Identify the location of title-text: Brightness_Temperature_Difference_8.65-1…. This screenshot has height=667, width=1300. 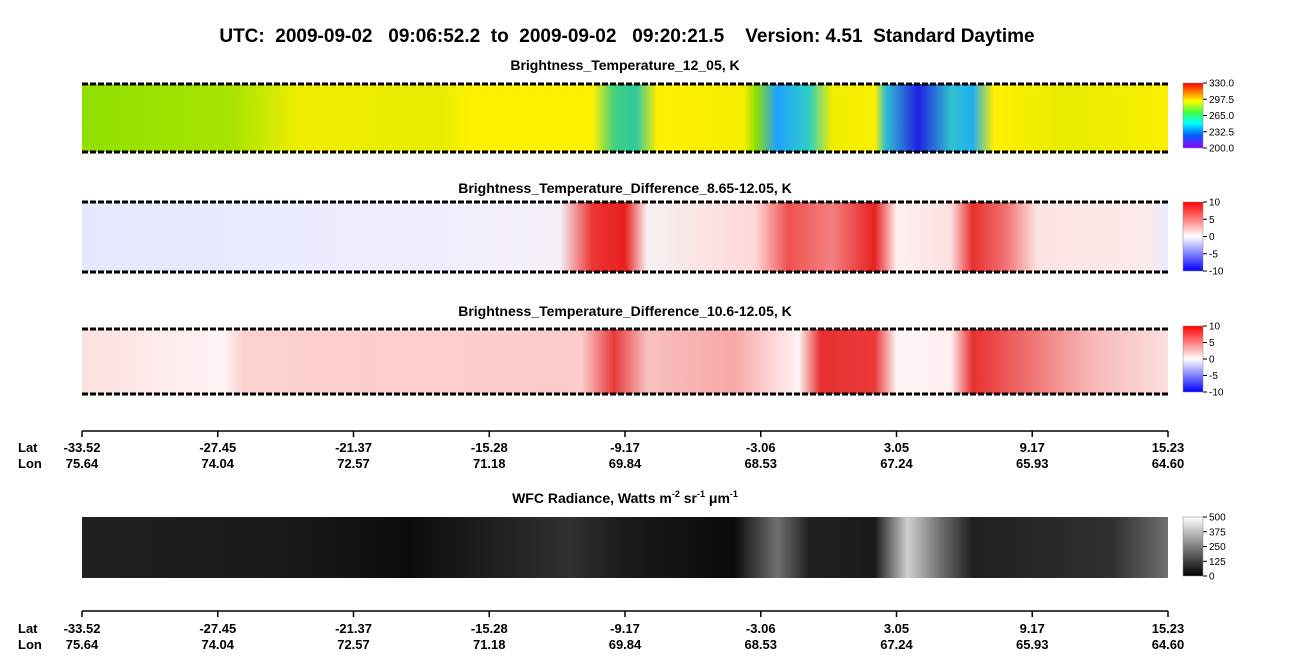
(625, 188).